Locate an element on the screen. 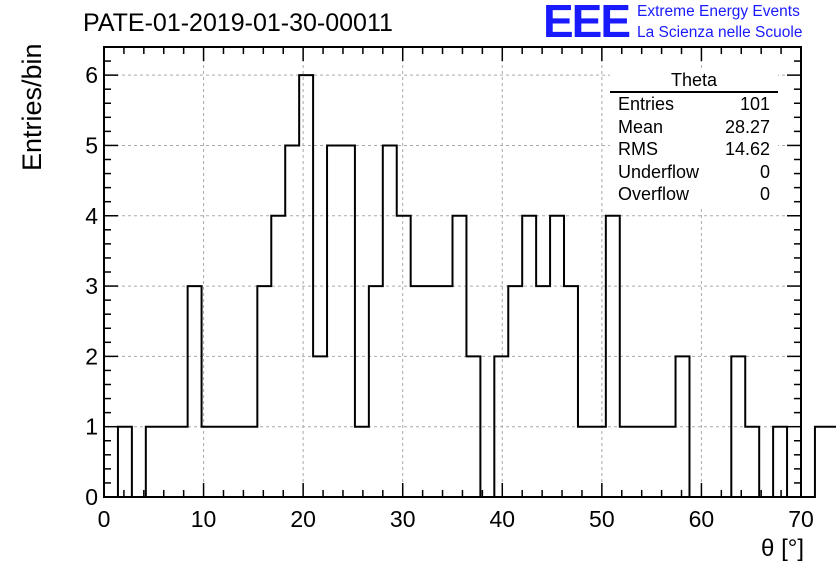 This screenshot has width=836, height=572. stats-row-mean: Mean 28.27 is located at coordinates (694, 127).